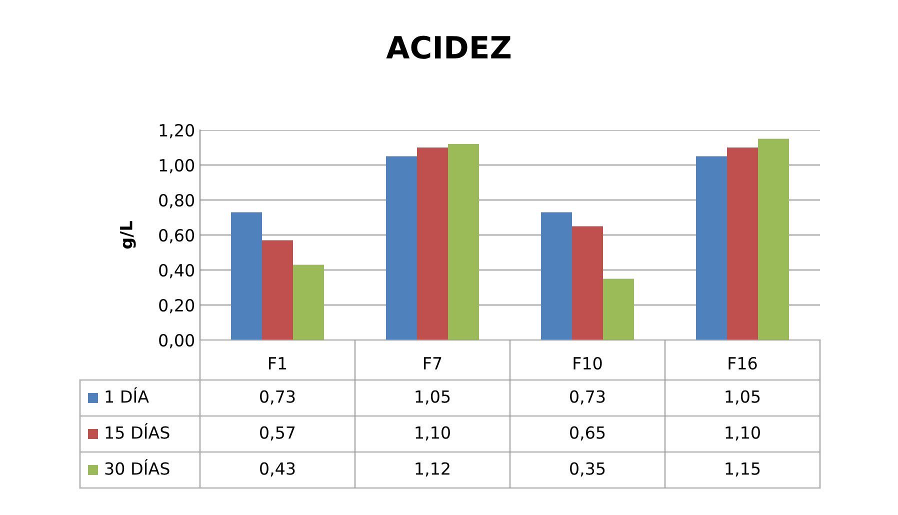  Describe the element at coordinates (433, 469) in the screenshot. I see `data-label: 1,12` at that location.